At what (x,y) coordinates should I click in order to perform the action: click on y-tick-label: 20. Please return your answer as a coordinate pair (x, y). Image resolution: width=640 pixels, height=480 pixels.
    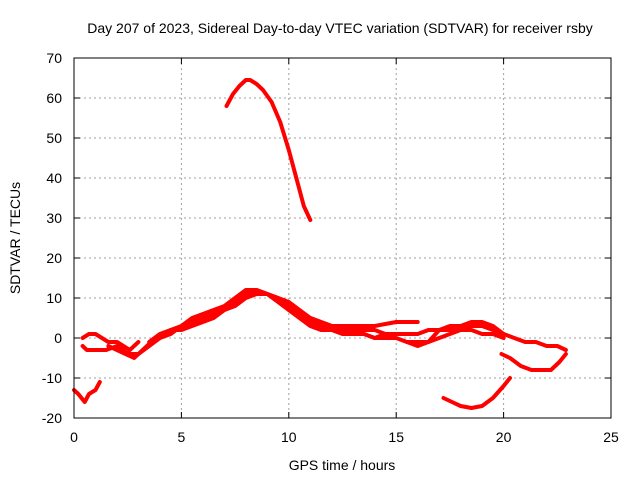
    Looking at the image, I should click on (54, 258).